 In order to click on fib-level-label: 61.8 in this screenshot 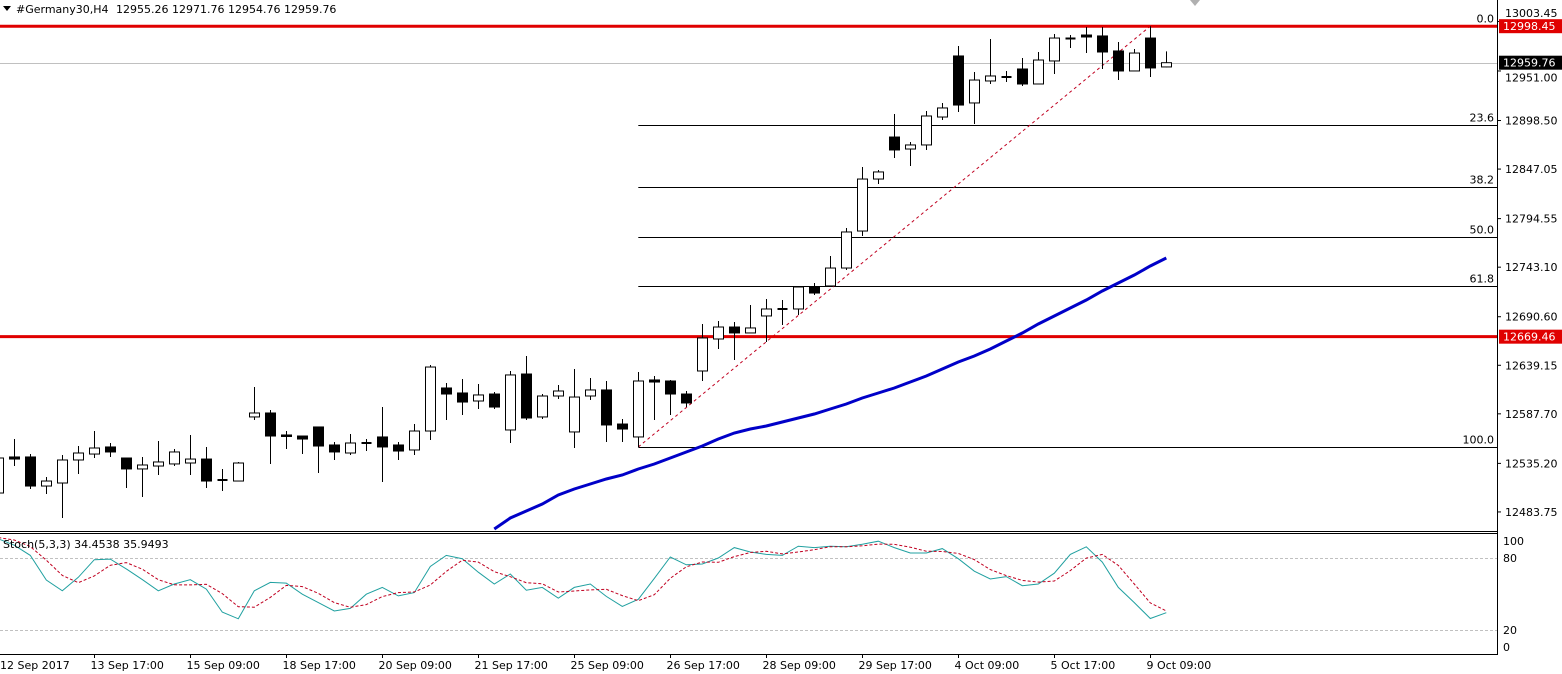, I will do `click(1482, 279)`.